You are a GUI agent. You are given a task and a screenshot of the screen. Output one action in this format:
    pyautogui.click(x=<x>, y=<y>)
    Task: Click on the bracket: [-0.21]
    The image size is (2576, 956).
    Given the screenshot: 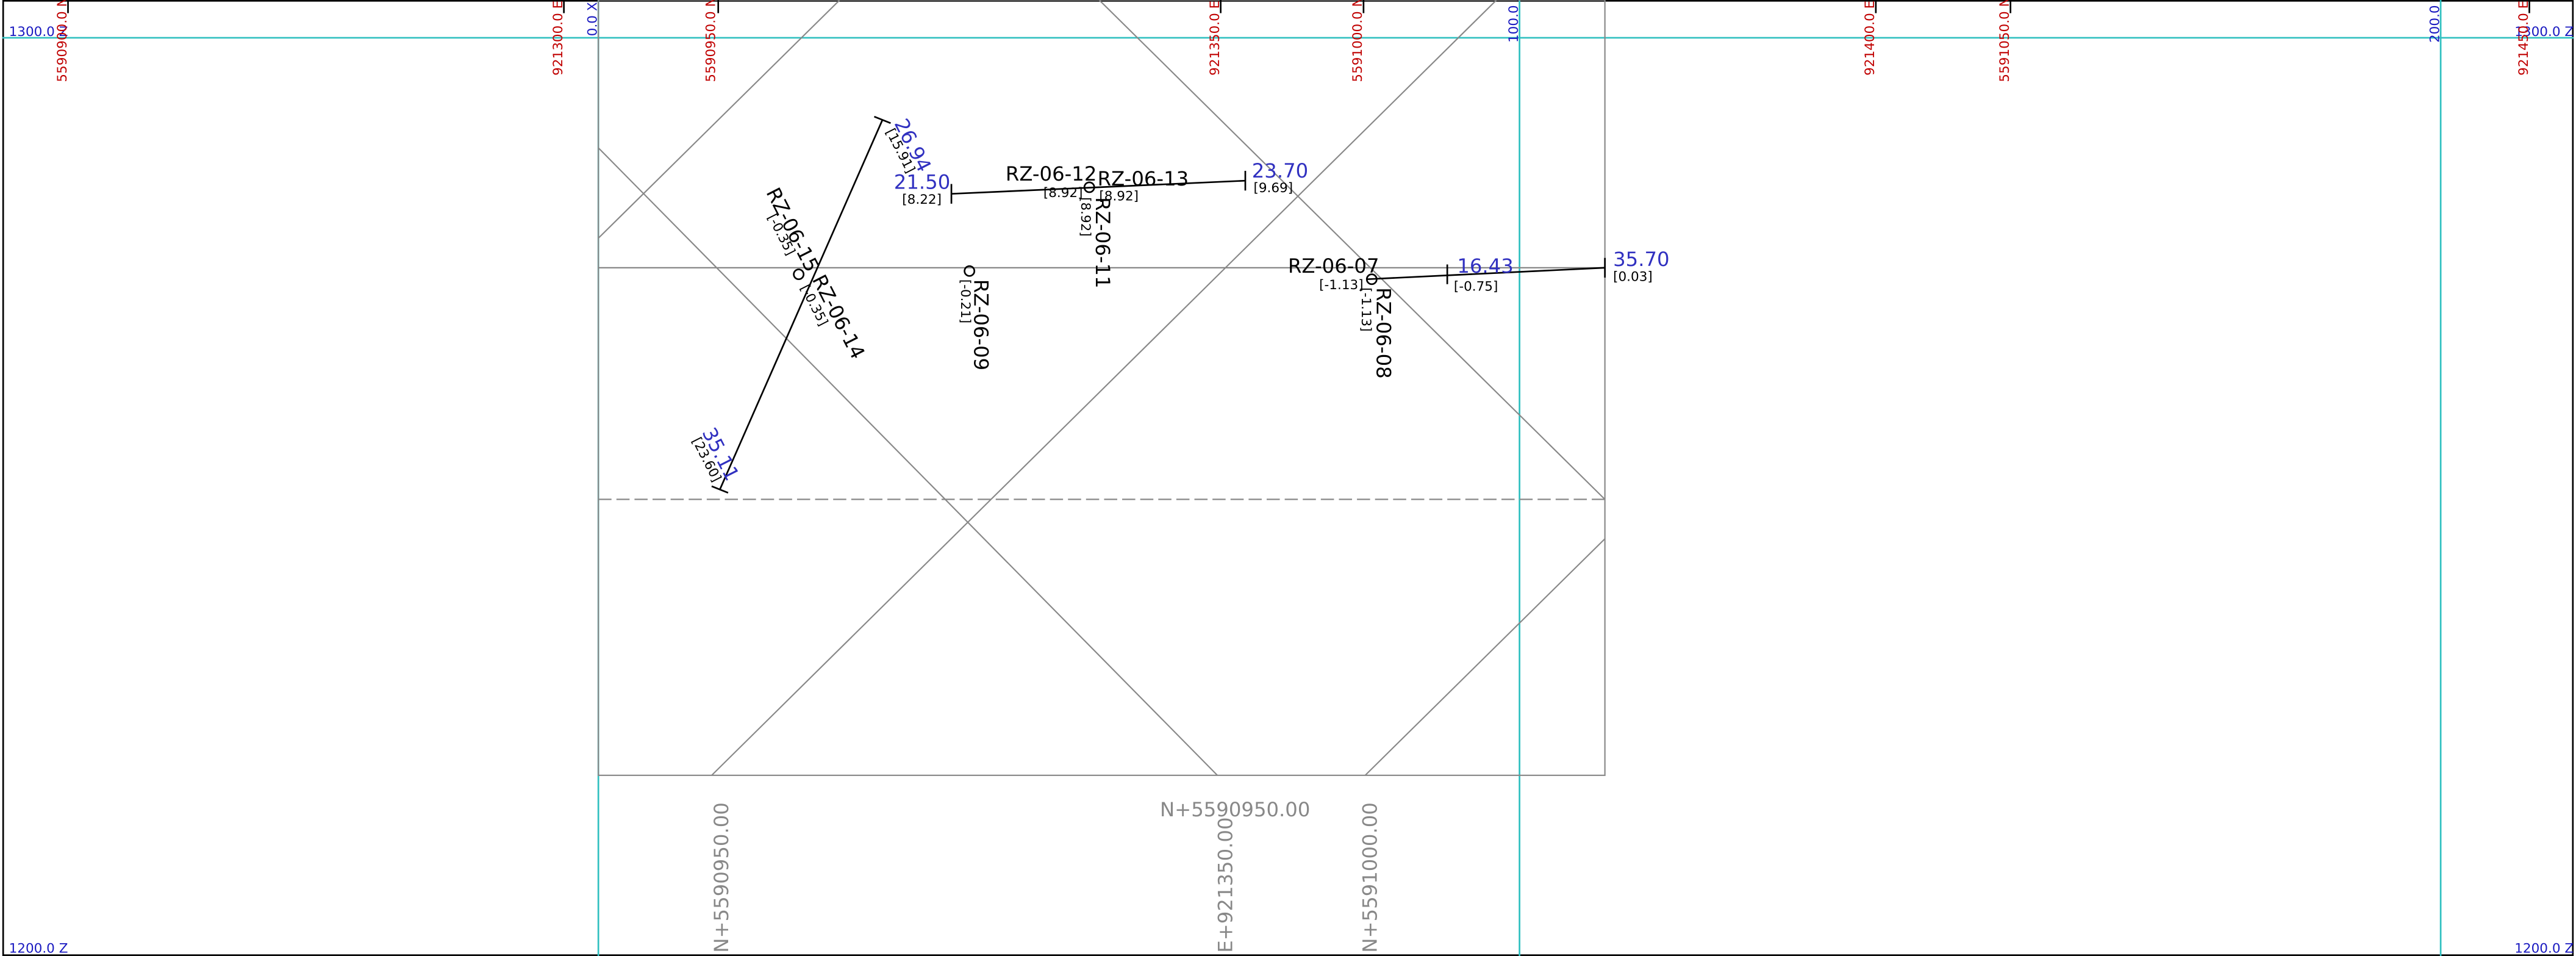 What is the action you would take?
    pyautogui.click(x=965, y=301)
    